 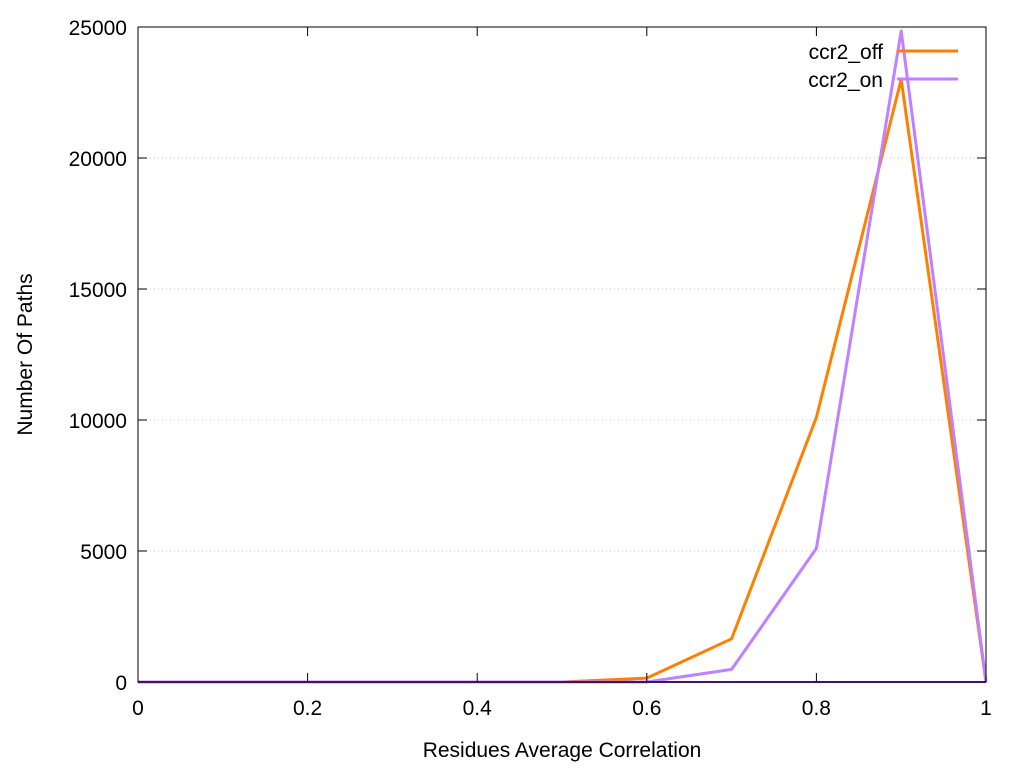 What do you see at coordinates (845, 80) in the screenshot?
I see `legend-label-ccr2_on: ccr2_on` at bounding box center [845, 80].